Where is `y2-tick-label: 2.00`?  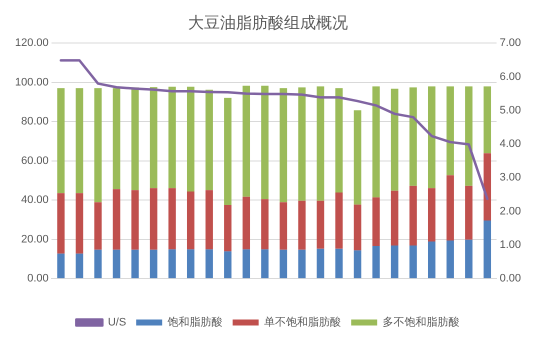
y2-tick-label: 2.00 is located at coordinates (511, 211).